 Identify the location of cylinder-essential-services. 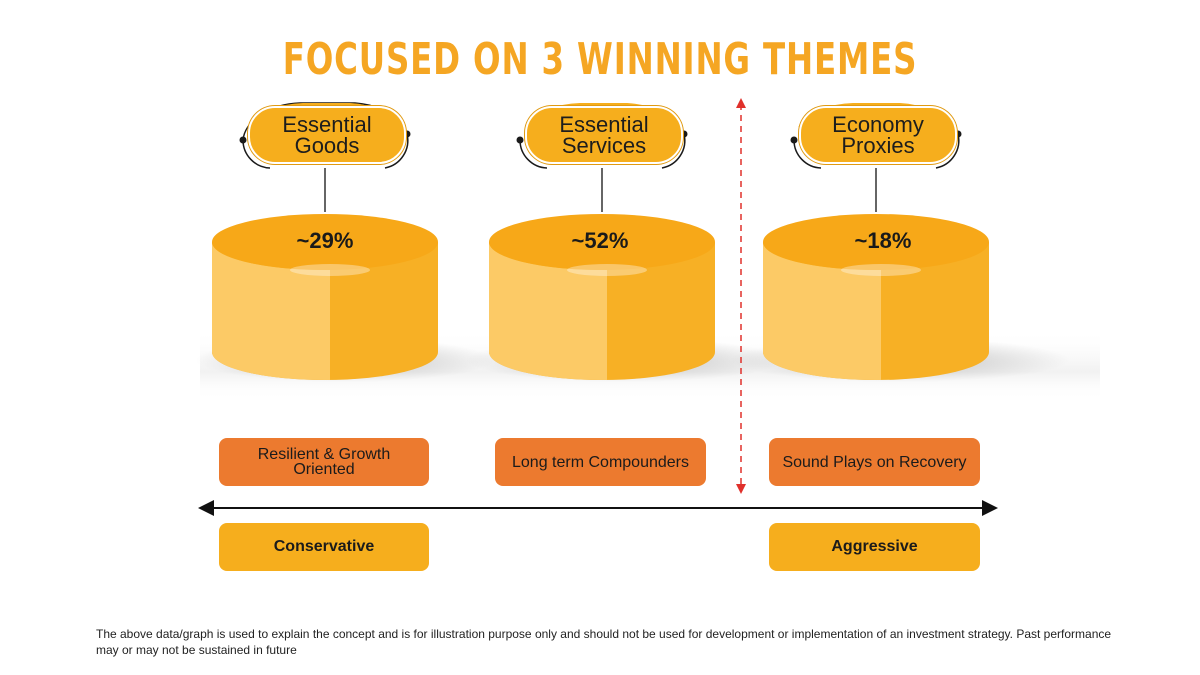
(625, 298).